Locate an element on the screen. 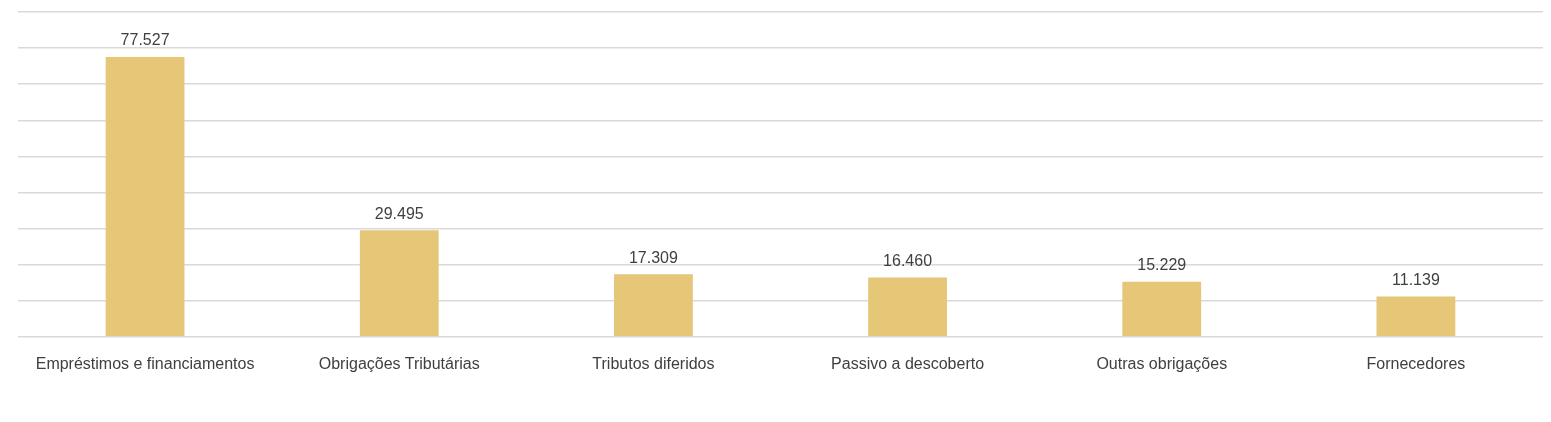 Image resolution: width=1551 pixels, height=422 pixels. x-tick-label: Obrigações Tributárias is located at coordinates (399, 363).